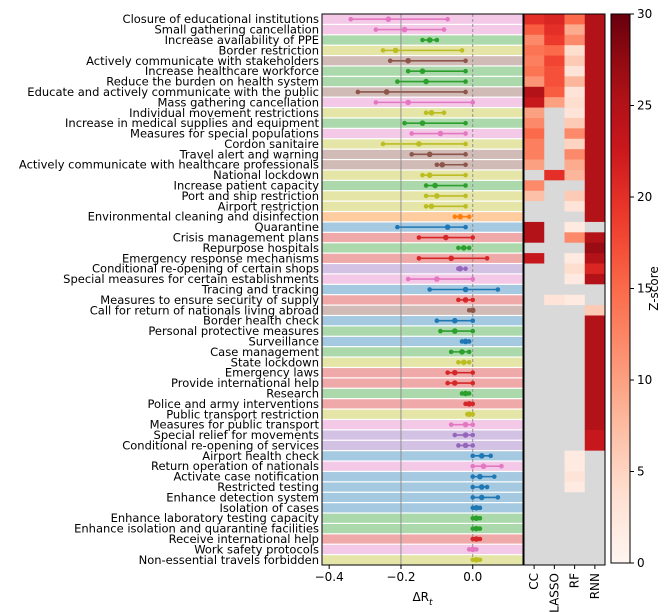  What do you see at coordinates (268, 206) in the screenshot?
I see `category-label: Airport restriction` at bounding box center [268, 206].